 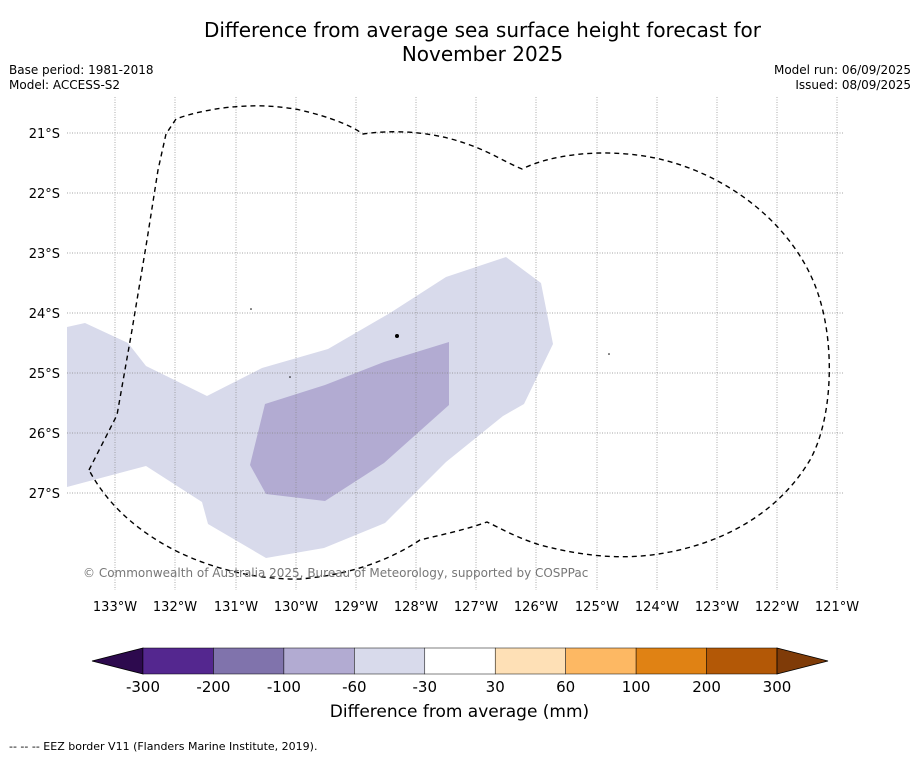 I want to click on lon-label: 131°W, so click(x=236, y=607).